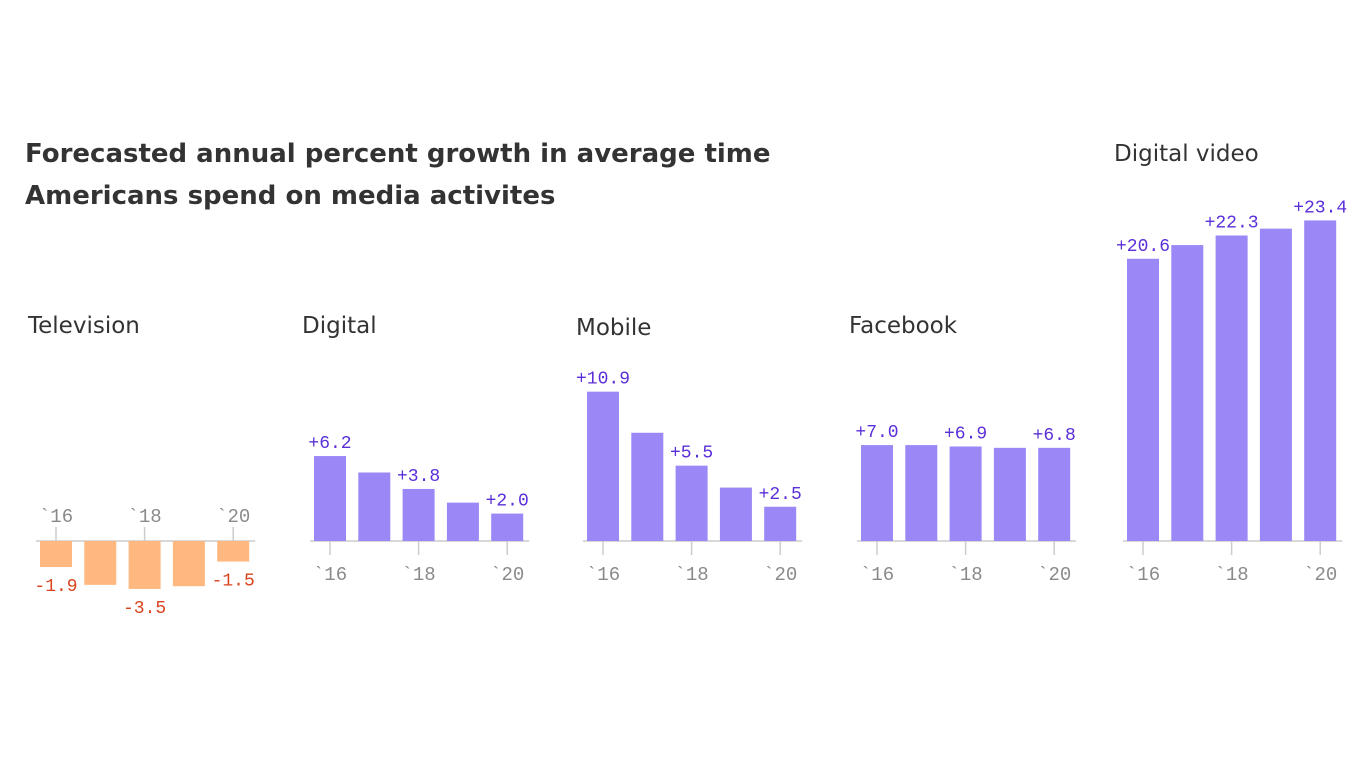  I want to click on data-label: +10.9, so click(603, 380).